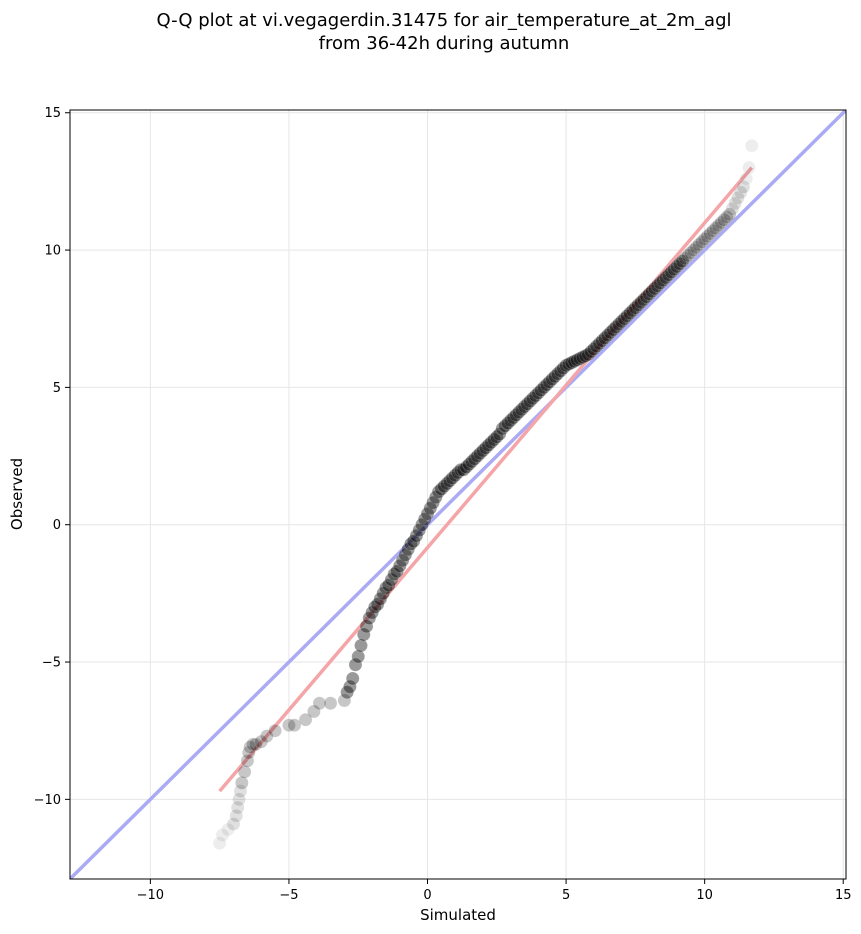  I want to click on x-tick-label: 0, so click(427, 895).